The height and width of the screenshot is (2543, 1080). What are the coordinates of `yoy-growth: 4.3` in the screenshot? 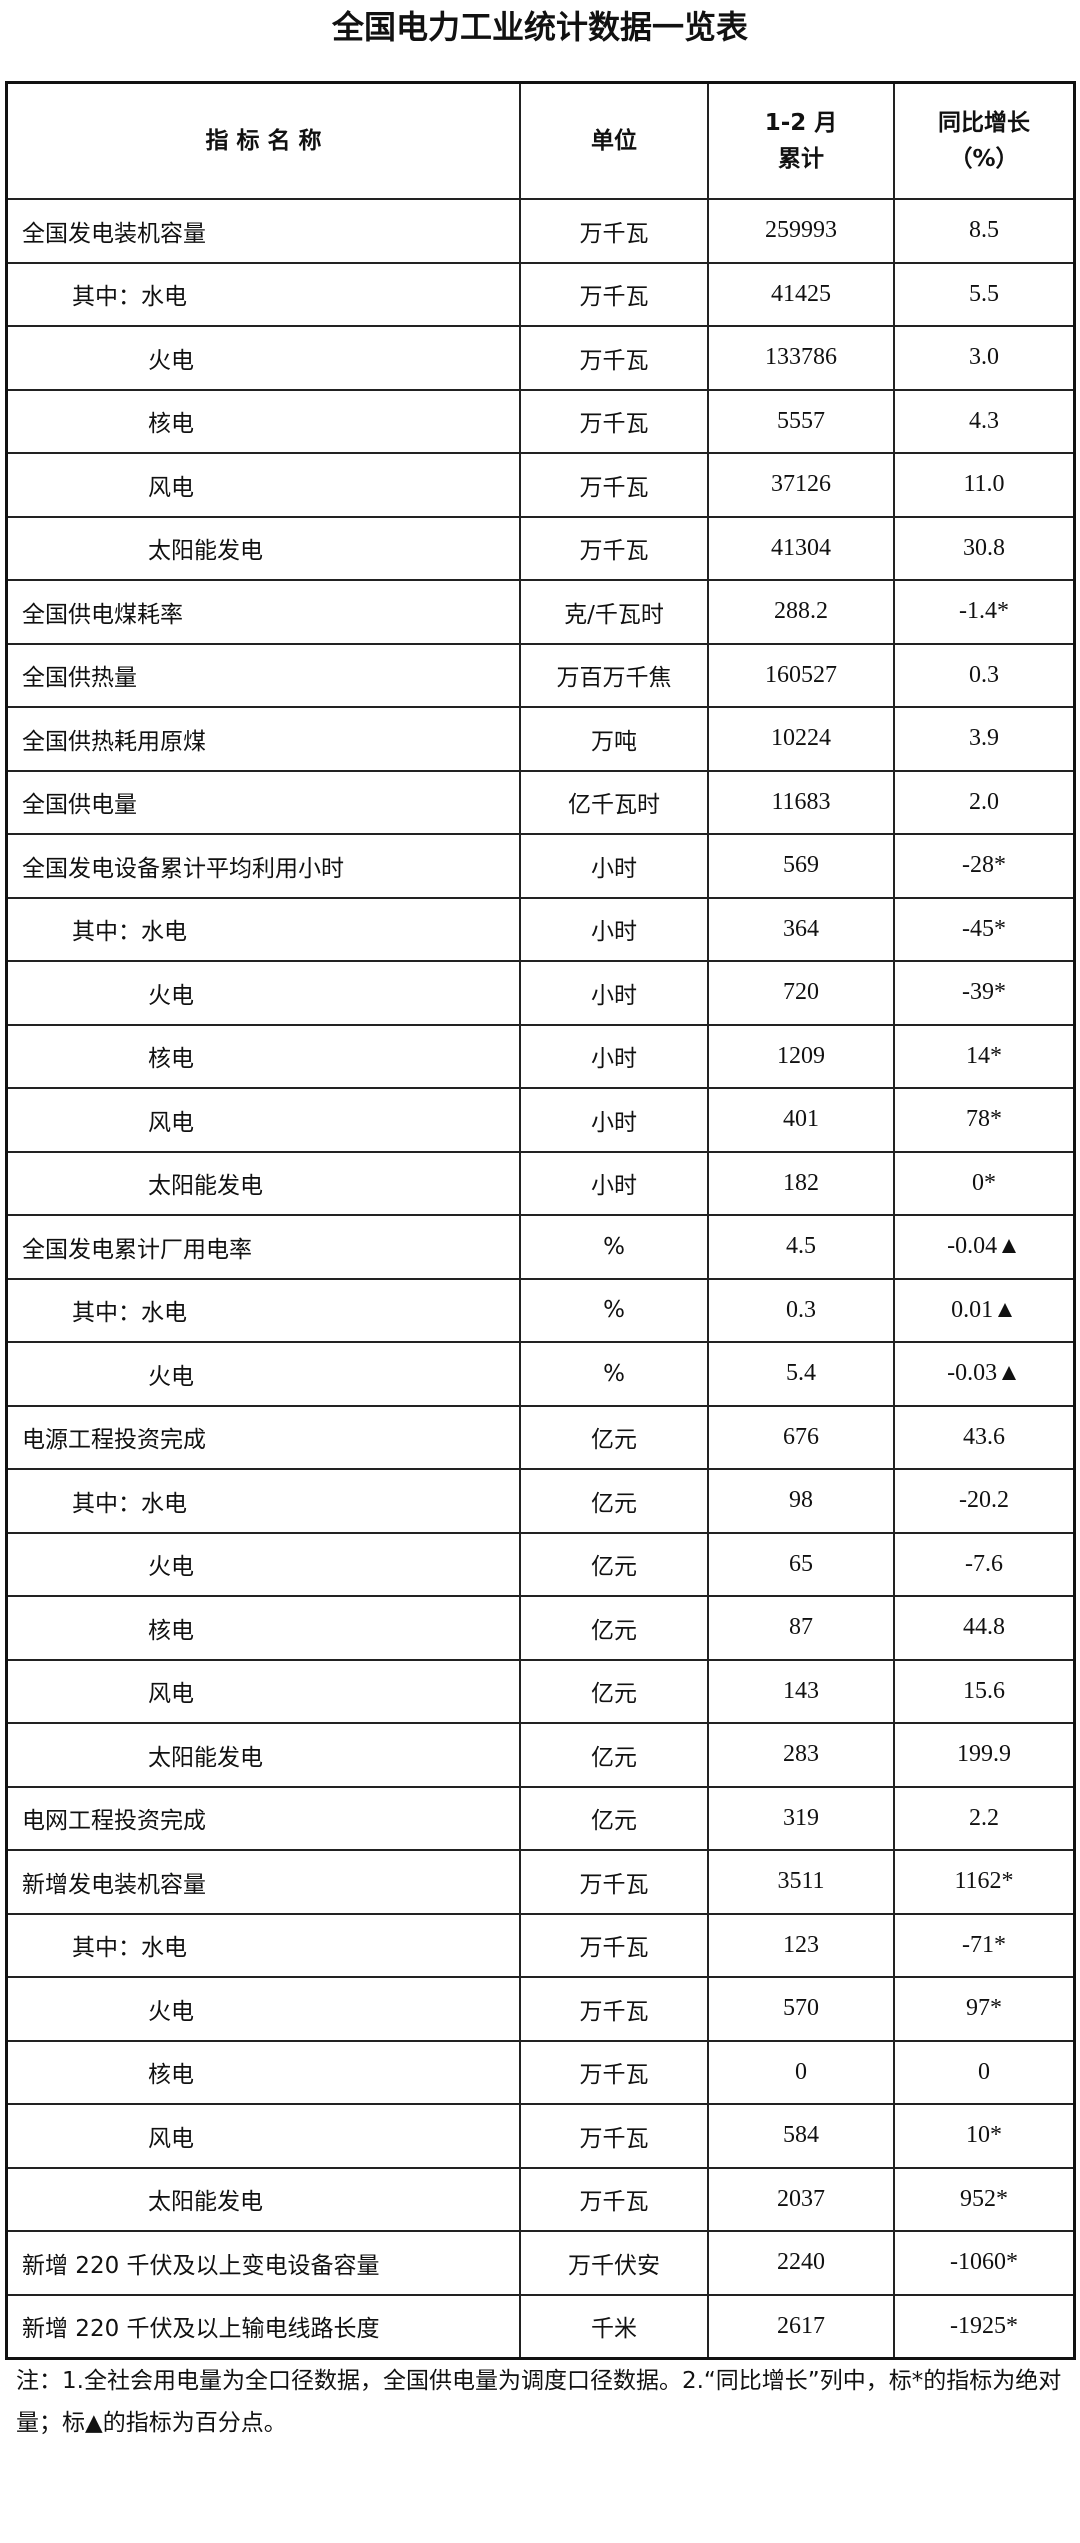 It's located at (984, 421).